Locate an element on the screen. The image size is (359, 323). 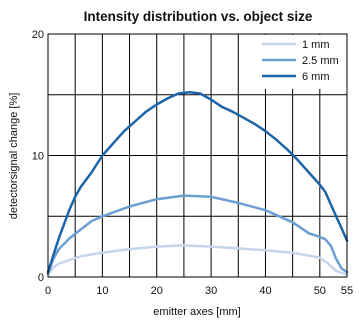
legend: 1 mm 2.5 mm 6 mm is located at coordinates (296, 62).